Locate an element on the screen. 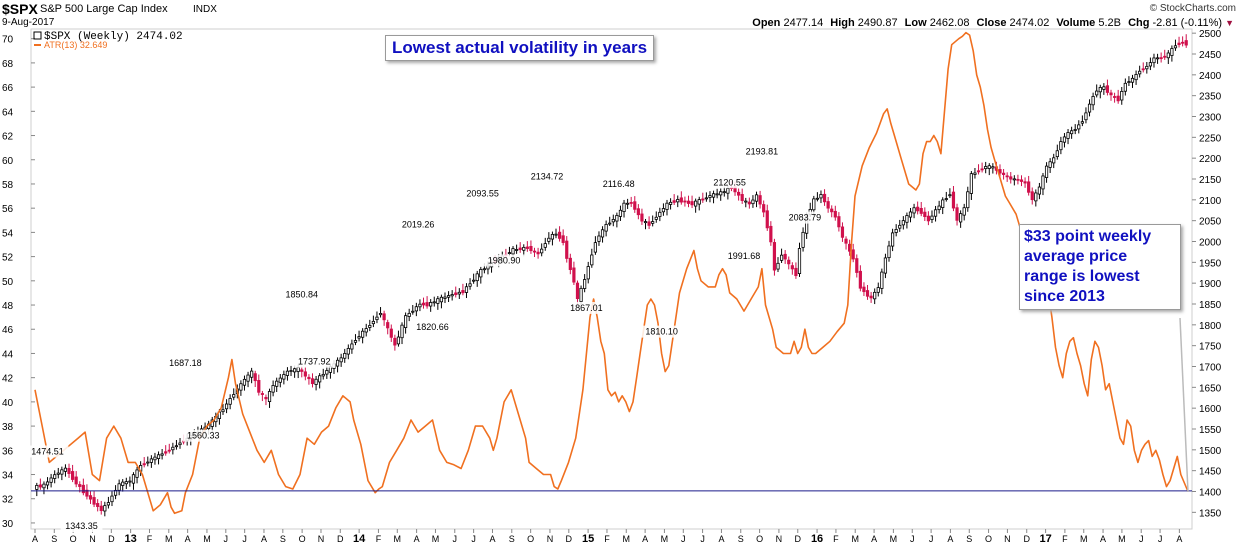  right-tick-label: 1900 is located at coordinates (1210, 284).